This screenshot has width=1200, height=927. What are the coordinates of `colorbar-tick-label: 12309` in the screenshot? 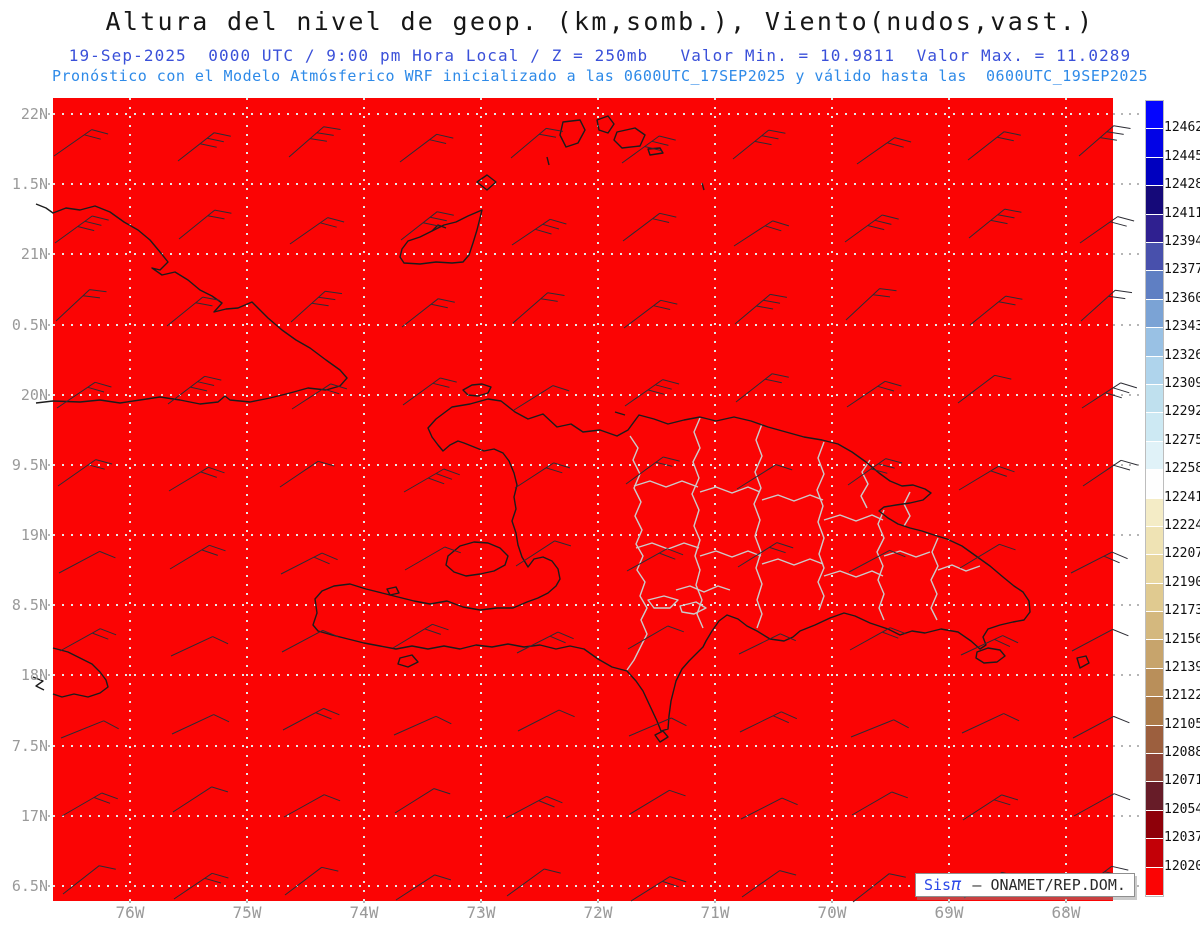 It's located at (1182, 383).